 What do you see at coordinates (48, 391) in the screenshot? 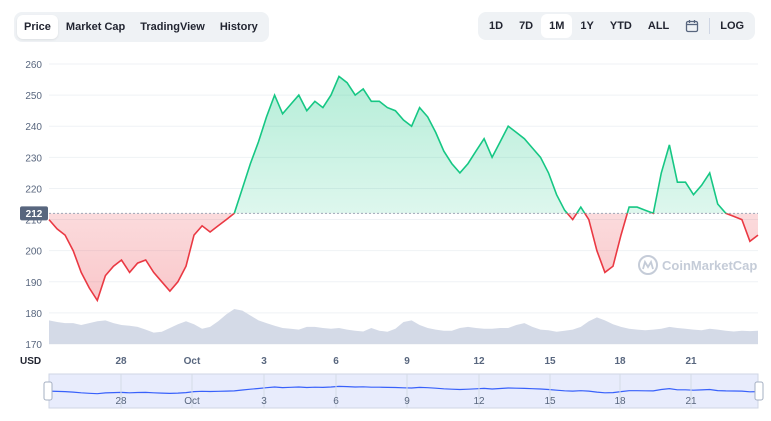
I see `navigator-handle-left` at bounding box center [48, 391].